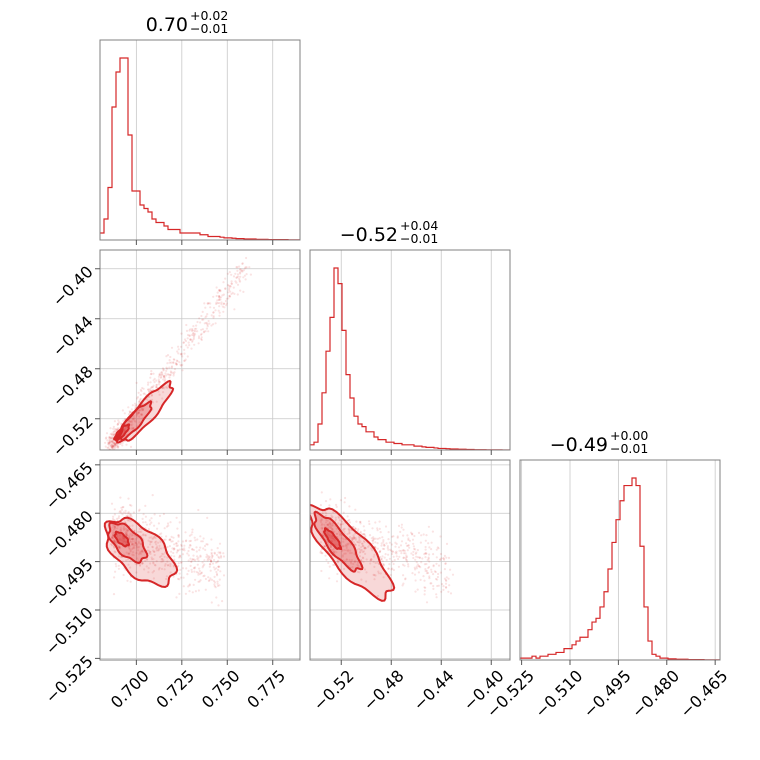 This screenshot has height=760, width=760. Describe the element at coordinates (130, 689) in the screenshot. I see `x-tick-label: 0.700` at that location.